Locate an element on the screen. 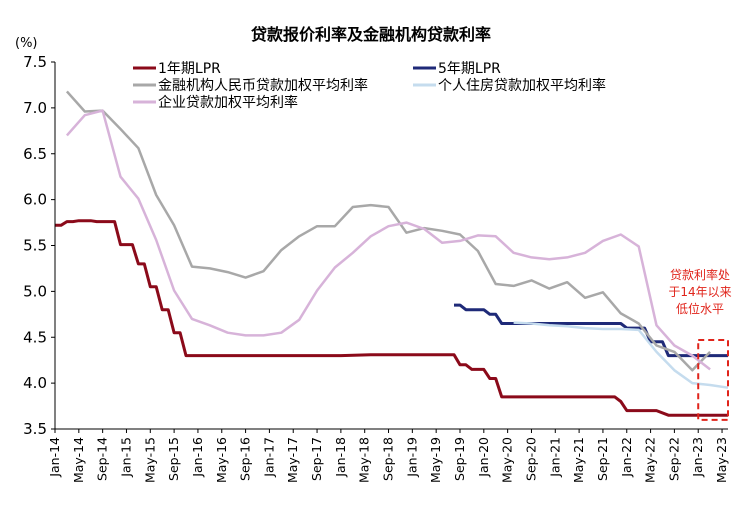 This screenshot has height=511, width=743. x-tick-label: May-15 is located at coordinates (149, 460).